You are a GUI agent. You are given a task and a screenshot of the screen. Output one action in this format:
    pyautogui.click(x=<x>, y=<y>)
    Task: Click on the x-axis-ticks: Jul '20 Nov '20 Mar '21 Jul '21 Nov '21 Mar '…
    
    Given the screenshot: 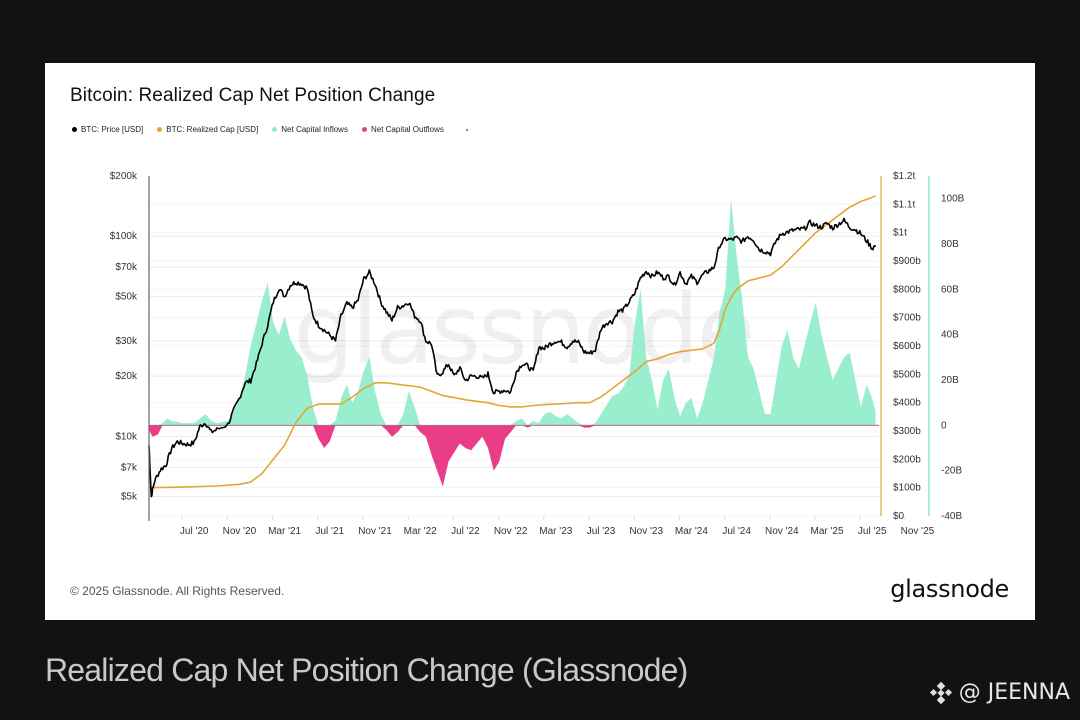 What is the action you would take?
    pyautogui.click(x=557, y=526)
    